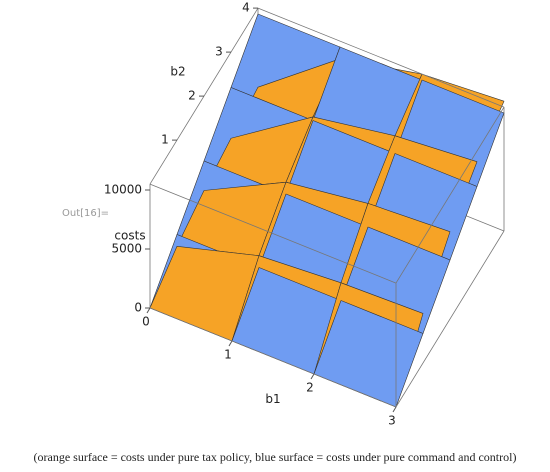  Describe the element at coordinates (146, 322) in the screenshot. I see `x-tick-label: 0` at that location.